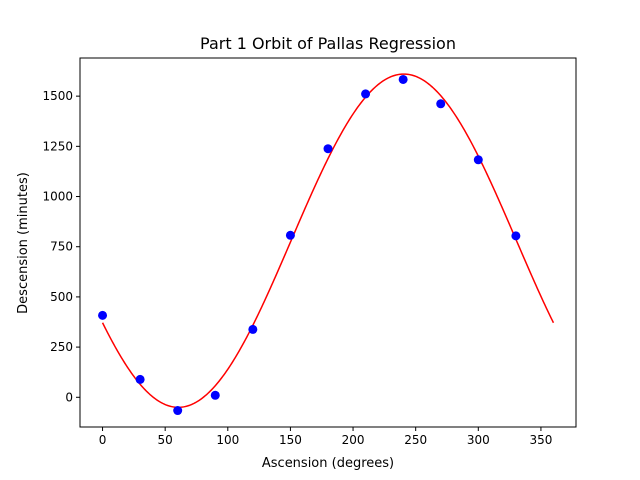 The height and width of the screenshot is (480, 640). What do you see at coordinates (290, 440) in the screenshot?
I see `x-tick-label: 150` at bounding box center [290, 440].